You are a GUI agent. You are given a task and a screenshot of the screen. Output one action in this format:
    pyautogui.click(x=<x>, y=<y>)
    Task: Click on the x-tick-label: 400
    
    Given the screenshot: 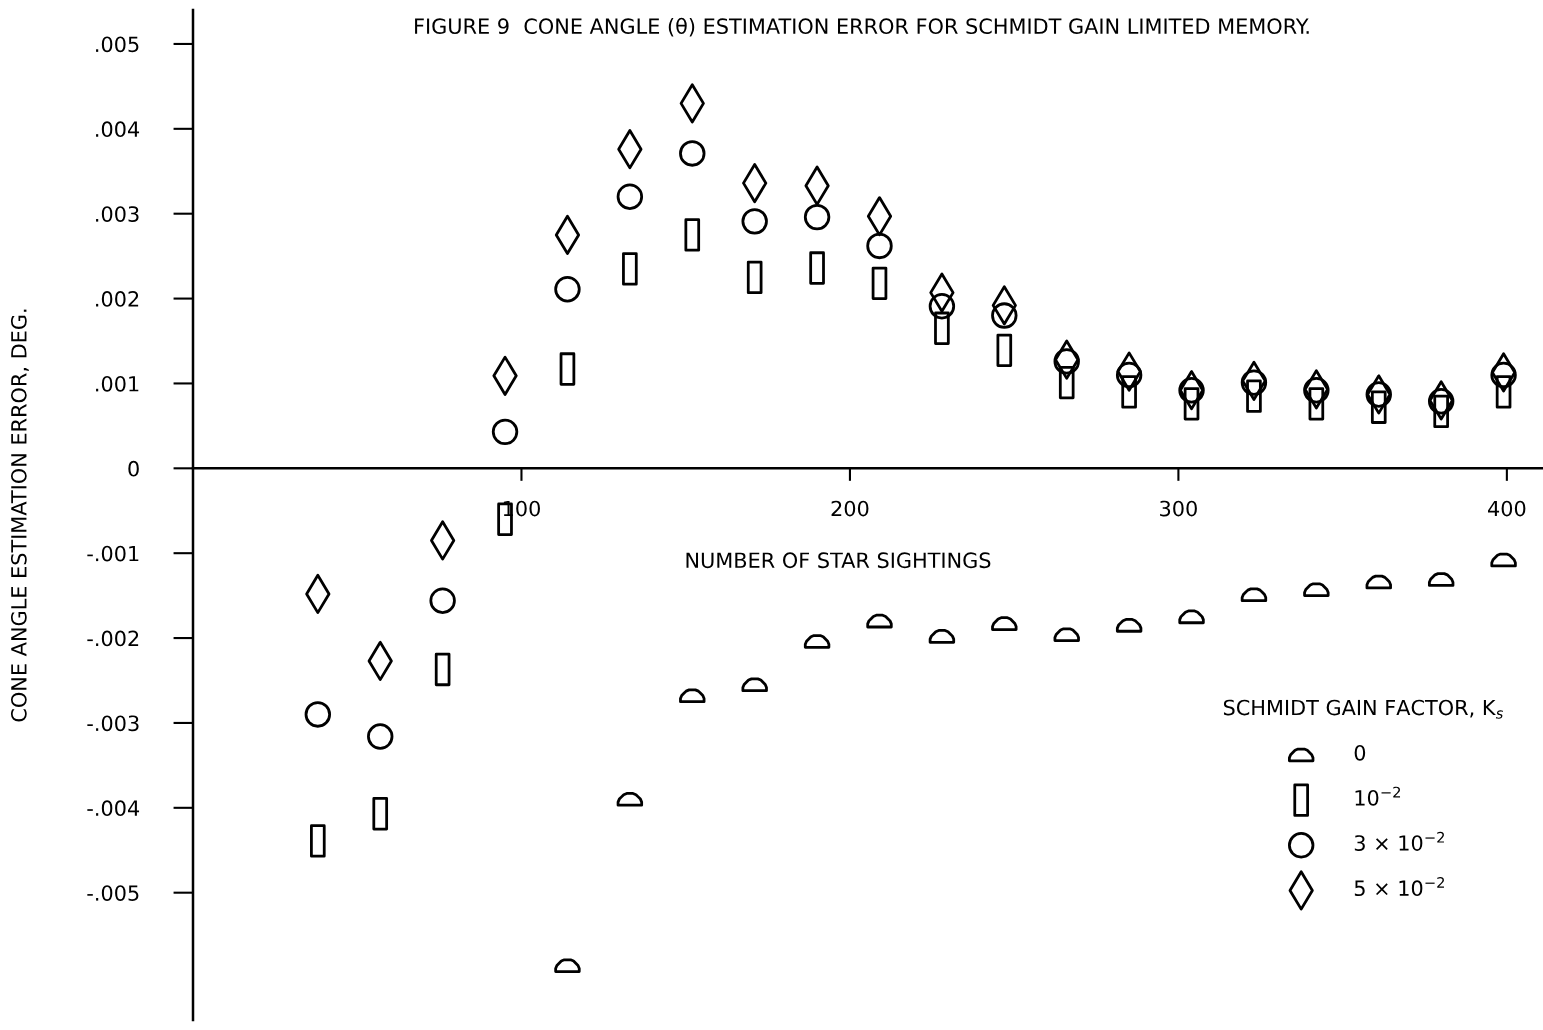 What is the action you would take?
    pyautogui.click(x=1507, y=508)
    